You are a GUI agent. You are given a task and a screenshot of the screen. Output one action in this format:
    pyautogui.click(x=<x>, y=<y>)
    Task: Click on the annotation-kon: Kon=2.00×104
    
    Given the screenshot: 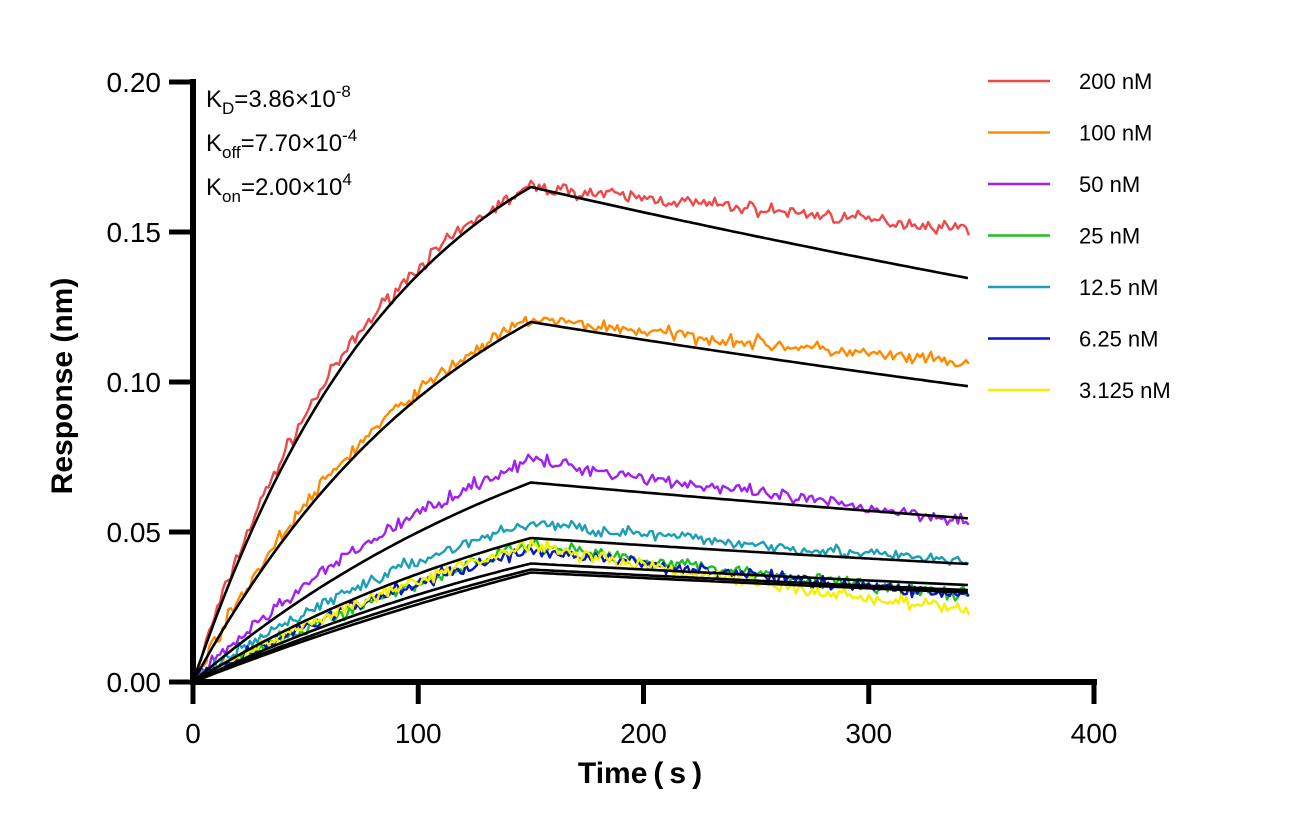 What is the action you would take?
    pyautogui.click(x=279, y=188)
    